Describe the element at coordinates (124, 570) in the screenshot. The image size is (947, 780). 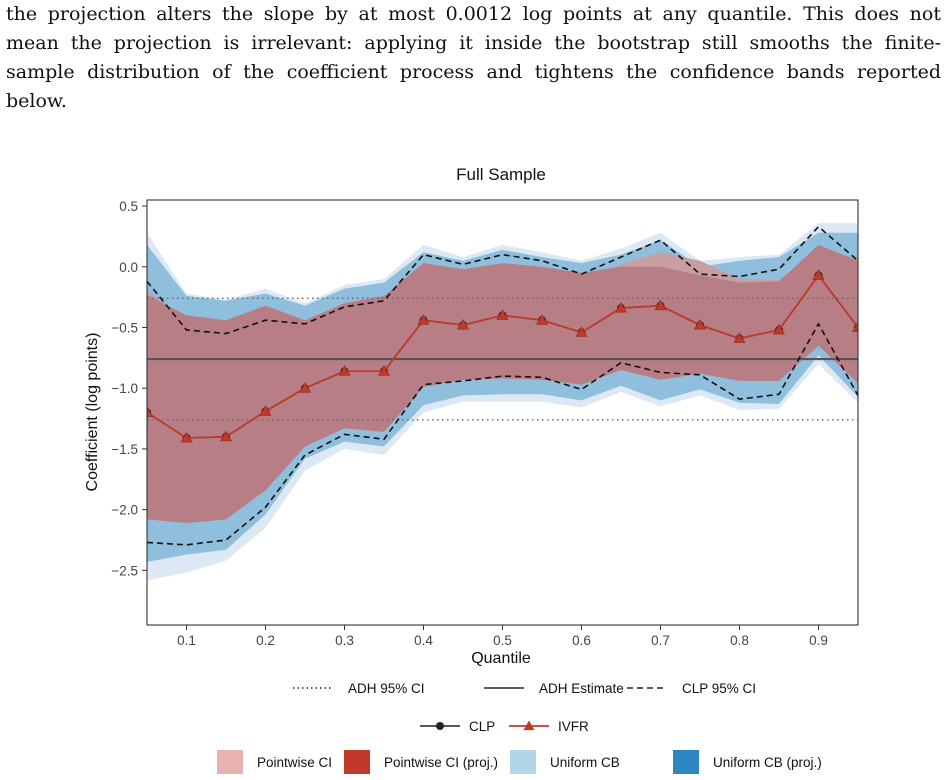
I see `y-tick-label: −2.5` at that location.